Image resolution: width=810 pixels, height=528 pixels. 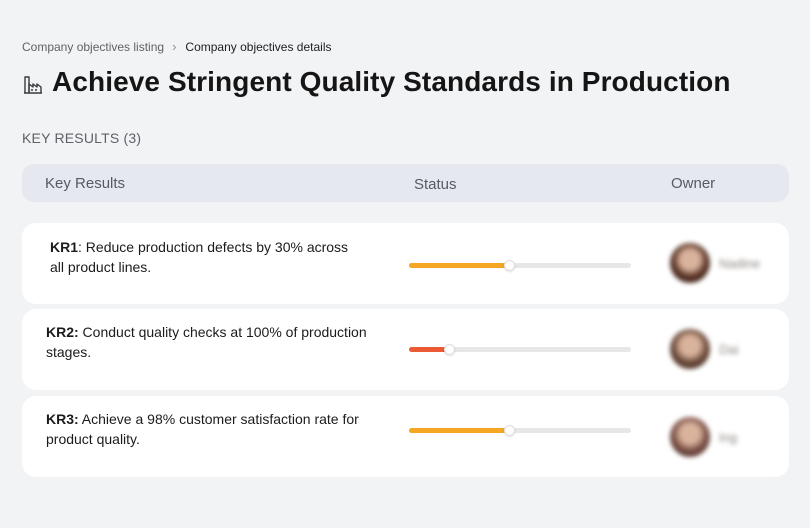 What do you see at coordinates (728, 437) in the screenshot?
I see `owner-name: Ing` at bounding box center [728, 437].